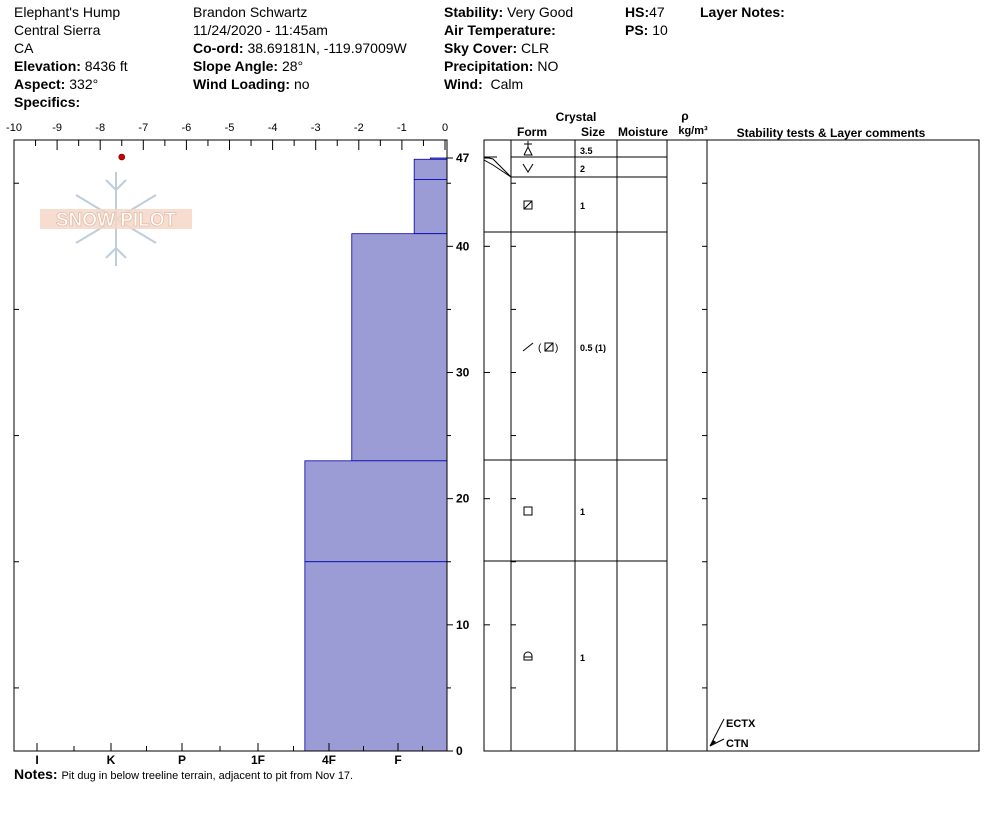 The image size is (994, 840). Describe the element at coordinates (24, 48) in the screenshot. I see `state-name: CA` at that location.